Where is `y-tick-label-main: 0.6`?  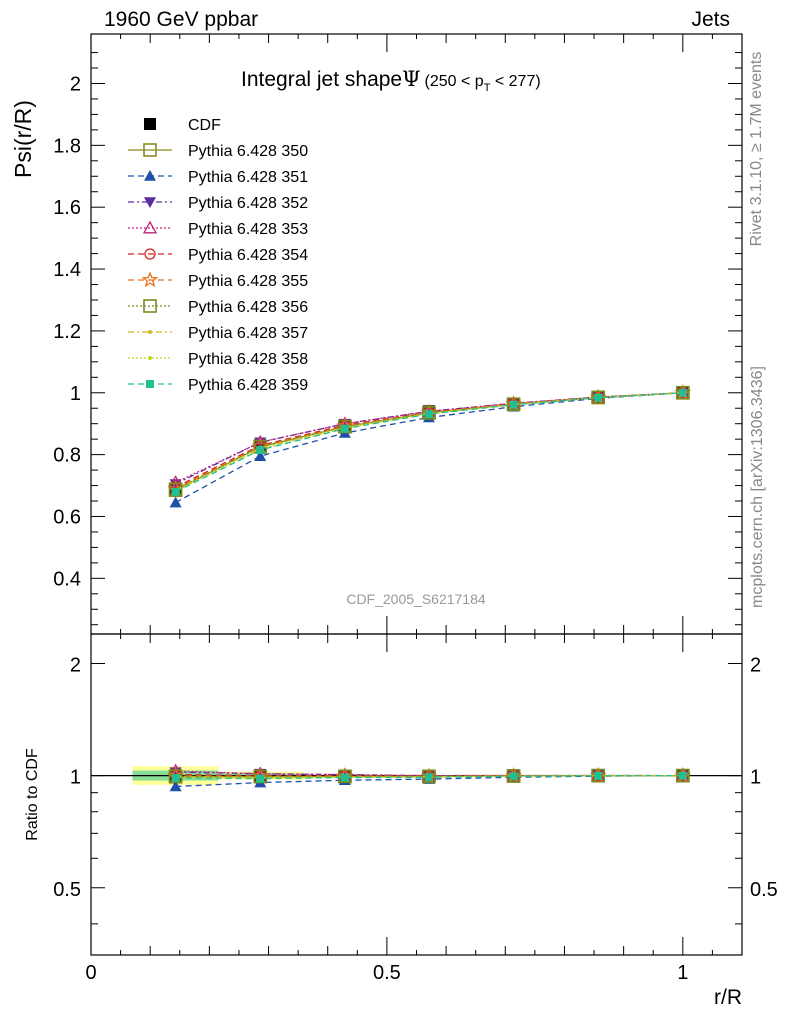
y-tick-label-main: 0.6 is located at coordinates (67, 517).